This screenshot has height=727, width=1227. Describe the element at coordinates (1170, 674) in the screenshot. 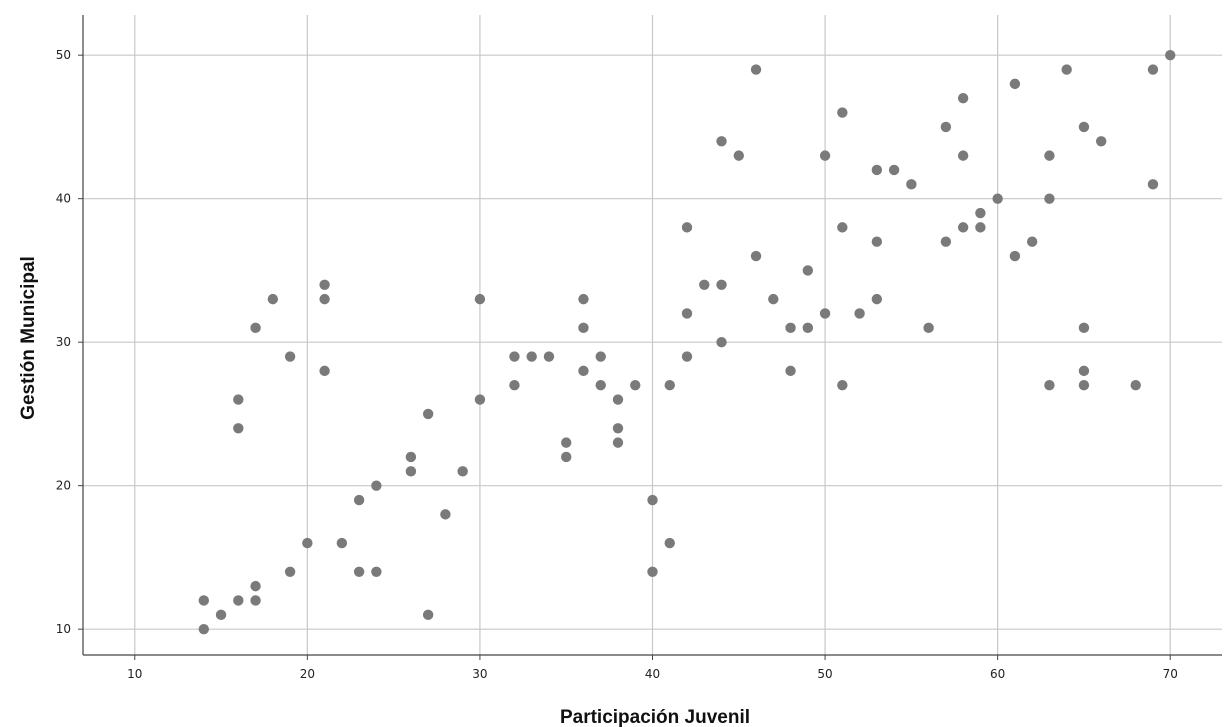

I see `x-tick-label: 70` at that location.